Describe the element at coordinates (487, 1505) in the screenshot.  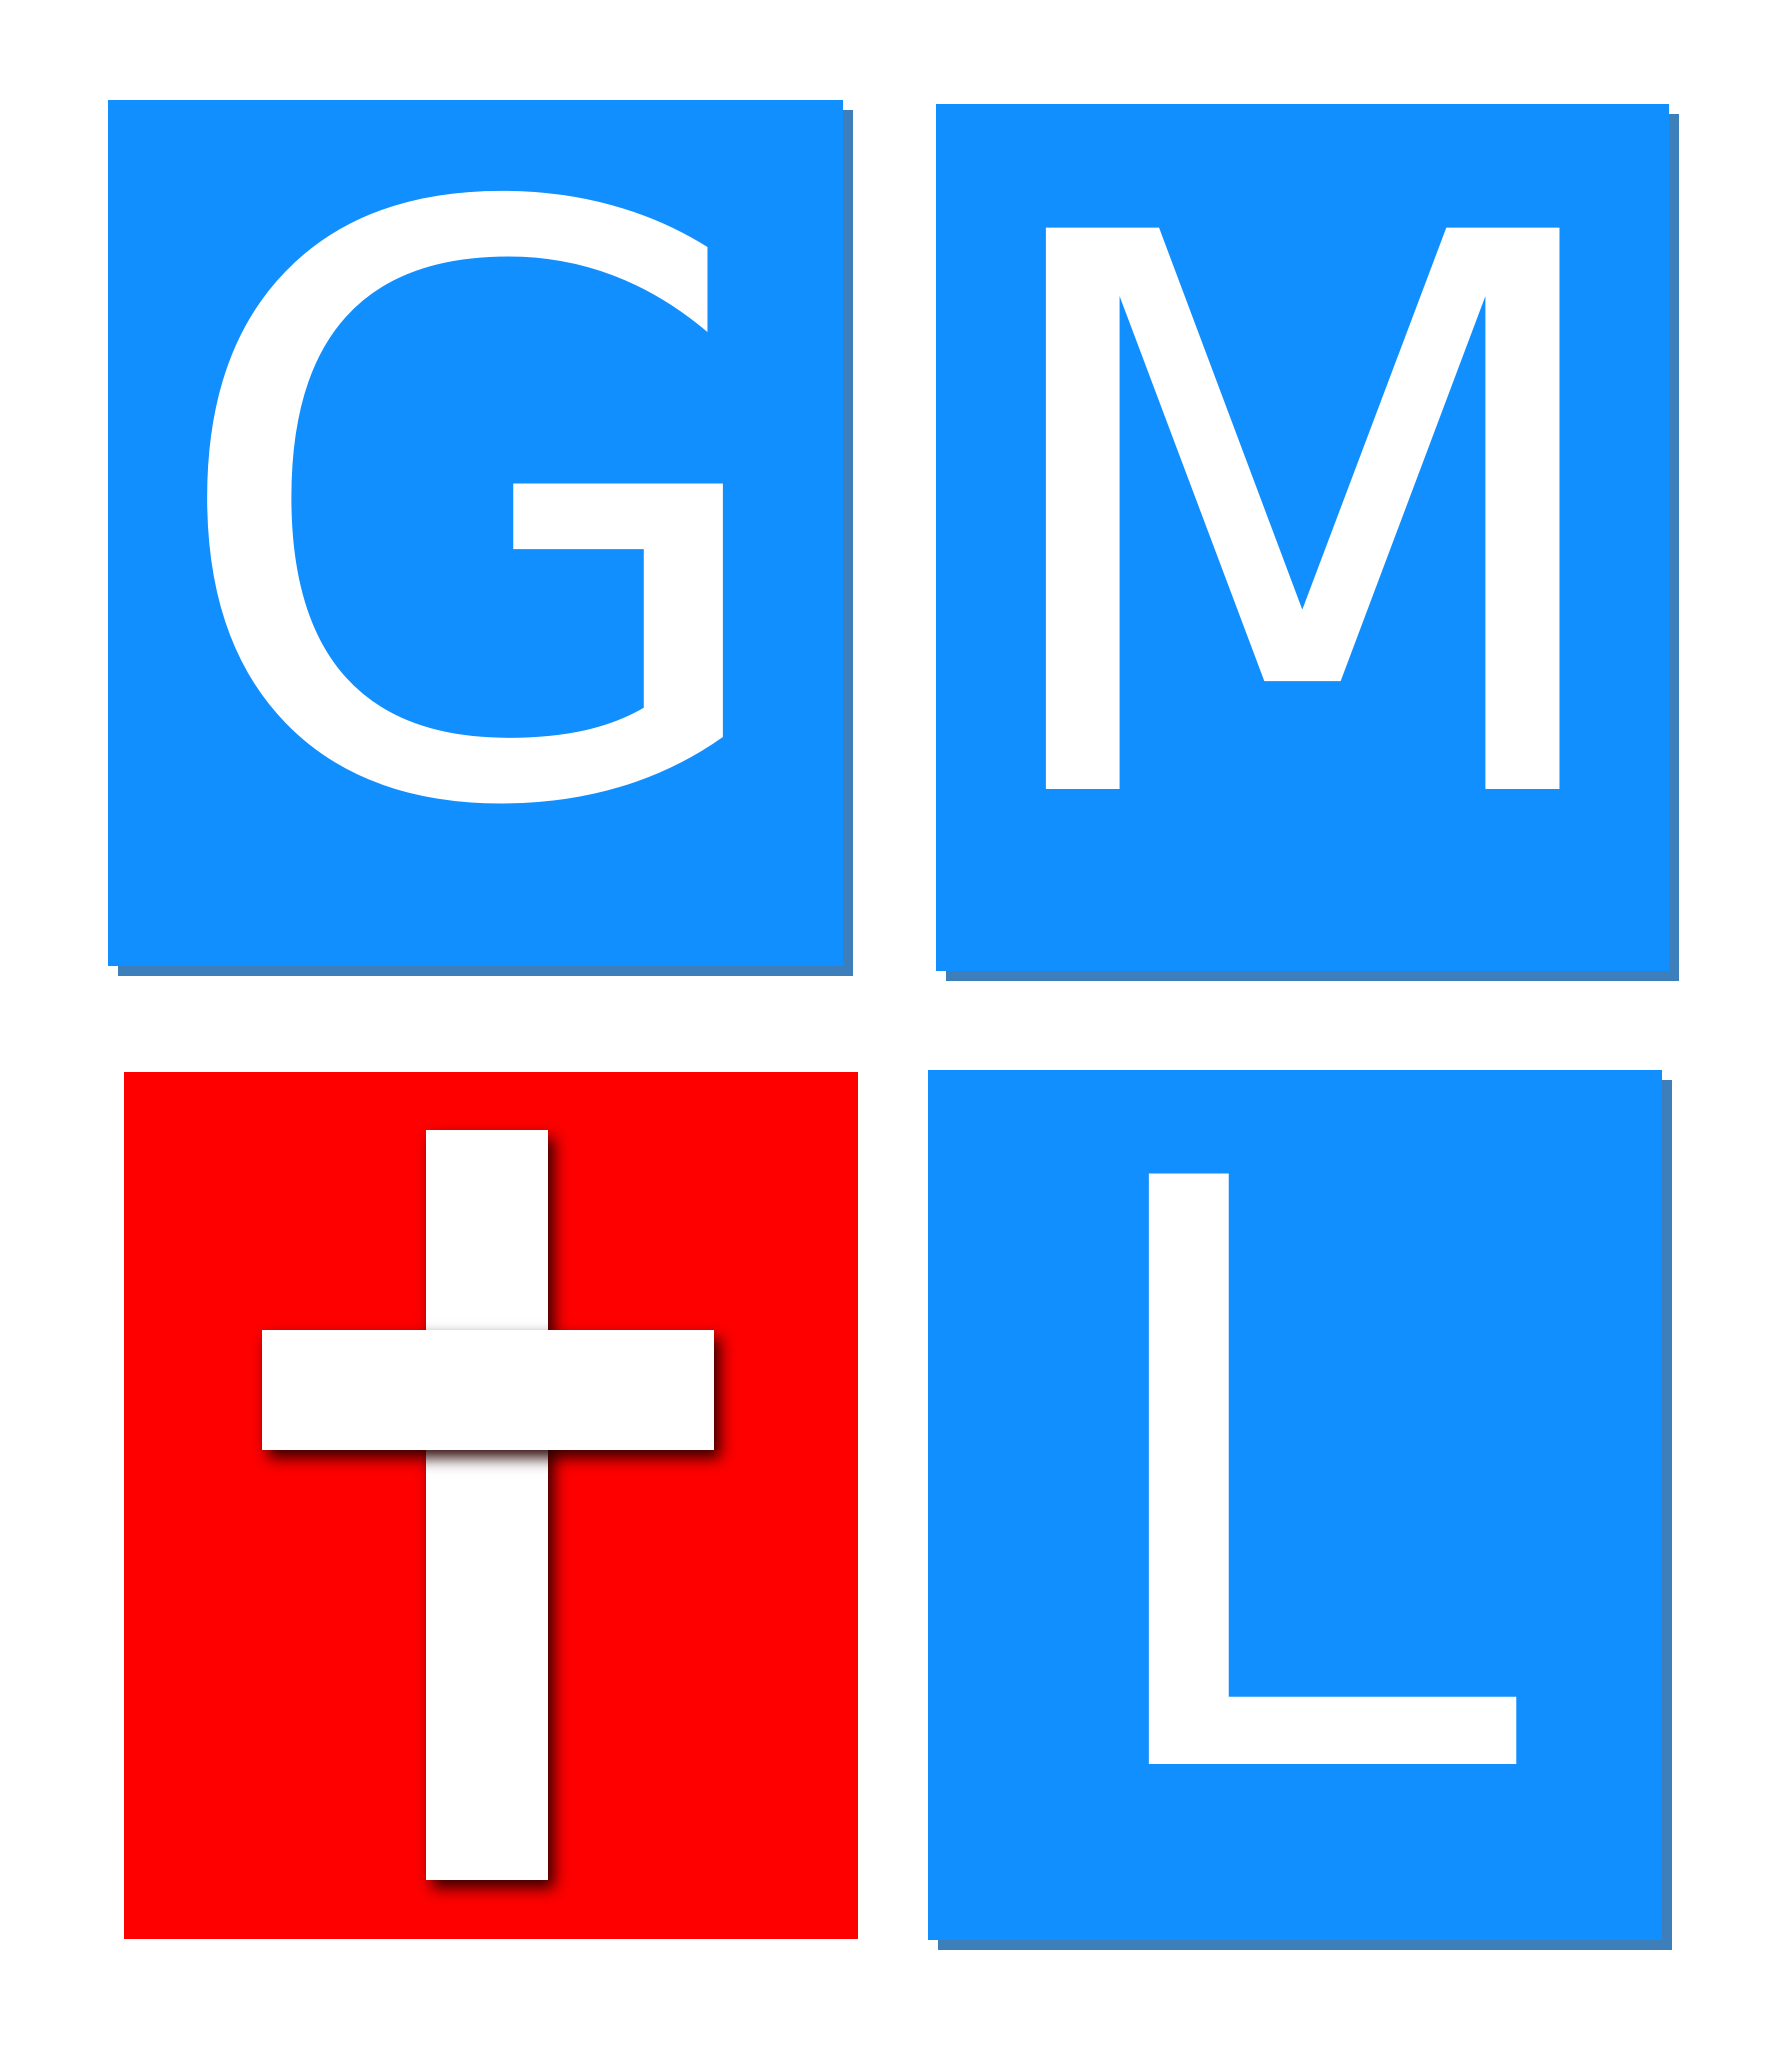
I see `cross-vertical-bar` at that location.